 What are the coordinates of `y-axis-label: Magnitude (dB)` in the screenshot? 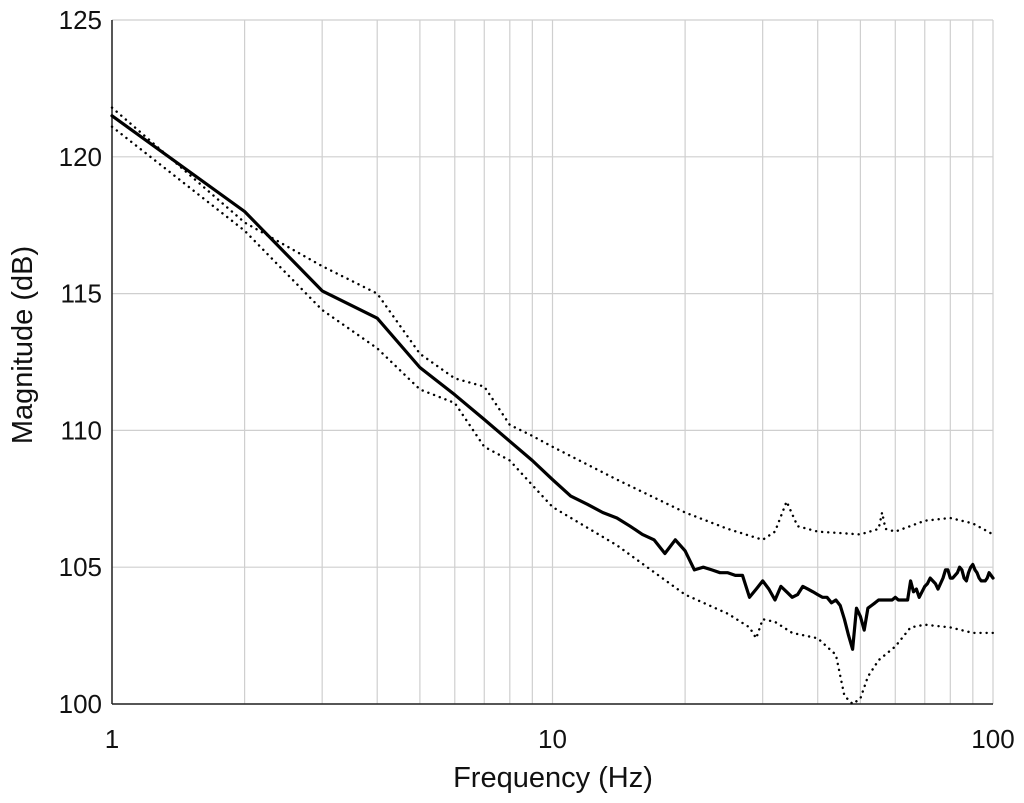 It's located at (23, 345).